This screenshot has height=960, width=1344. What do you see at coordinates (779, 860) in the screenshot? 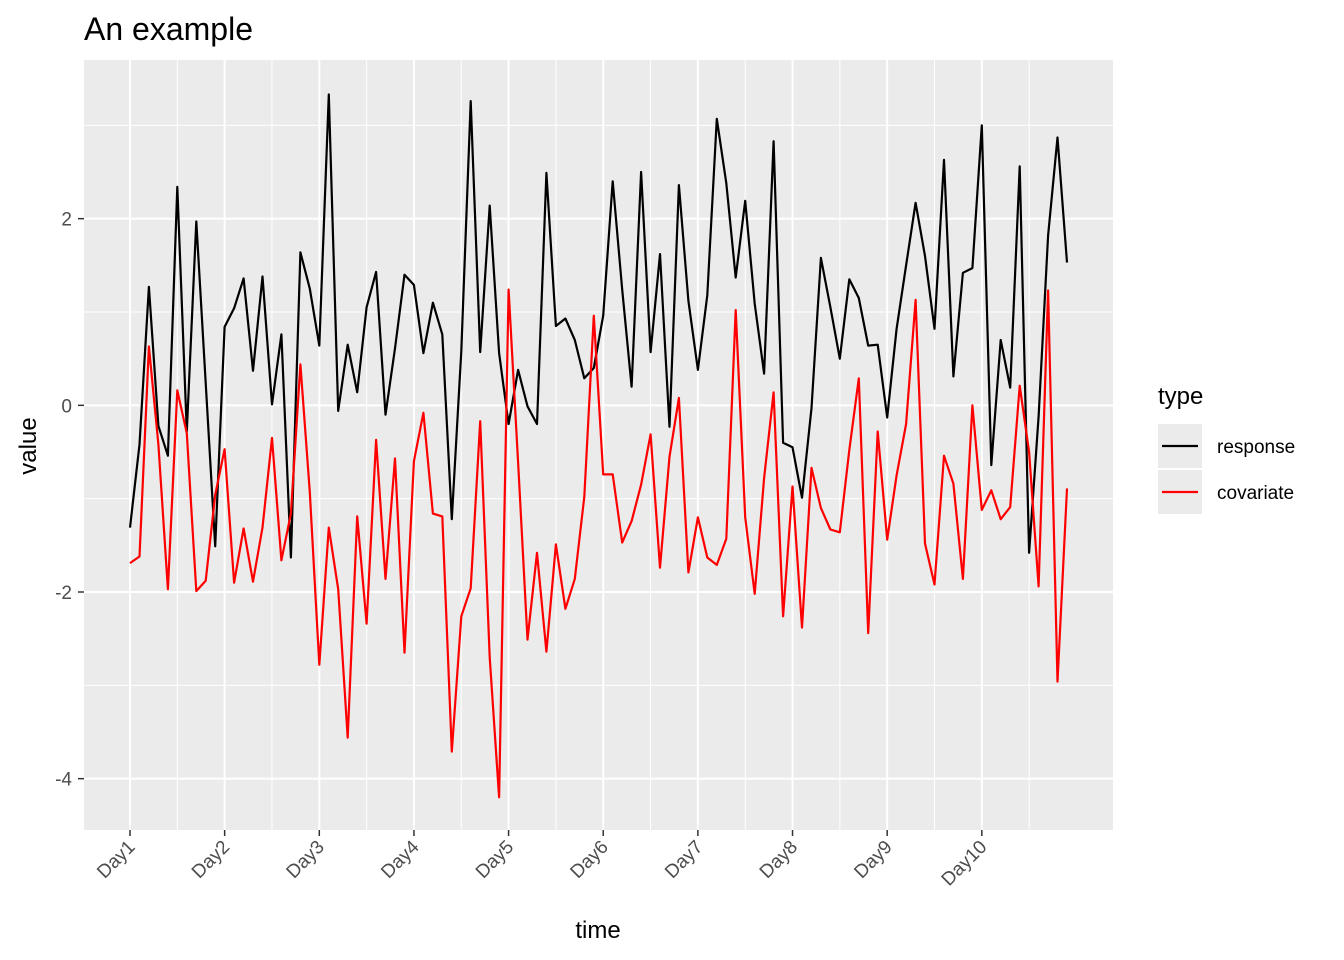
I see `x-tick-label: Day8` at bounding box center [779, 860].